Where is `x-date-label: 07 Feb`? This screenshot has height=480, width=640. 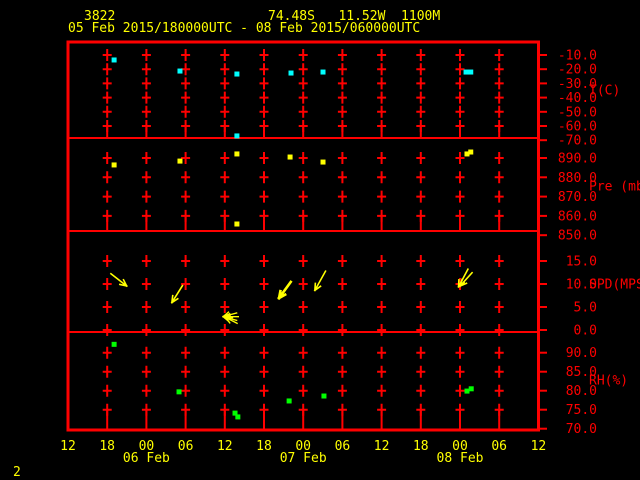
x-date-label: 07 Feb is located at coordinates (303, 458).